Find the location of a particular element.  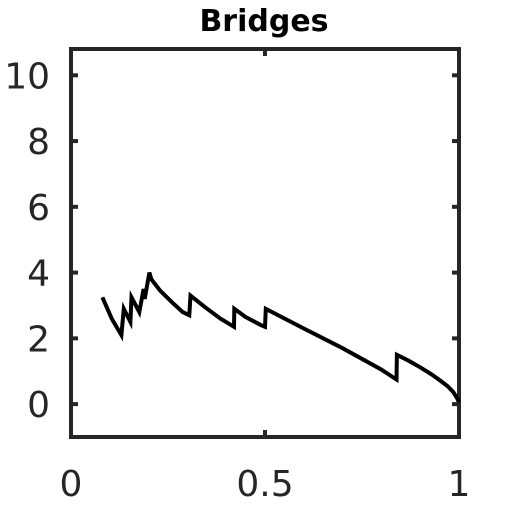

x-tick-label: 1 is located at coordinates (459, 484).